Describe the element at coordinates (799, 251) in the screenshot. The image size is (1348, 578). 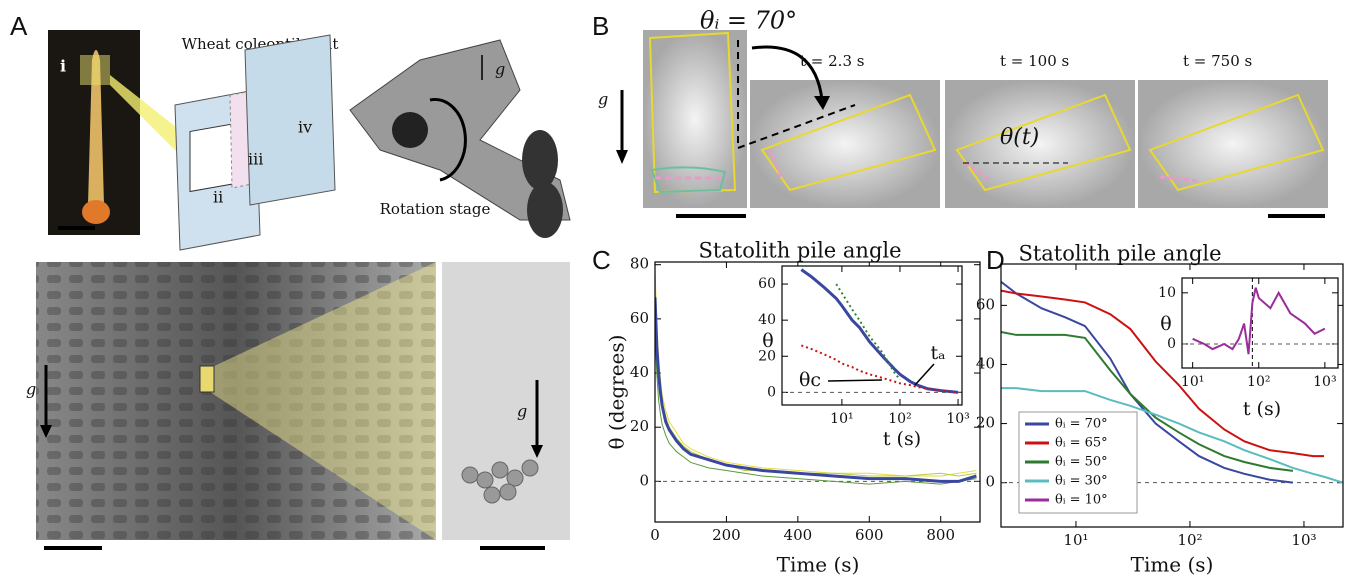
I see `chart-title: Statolith pile angle` at that location.